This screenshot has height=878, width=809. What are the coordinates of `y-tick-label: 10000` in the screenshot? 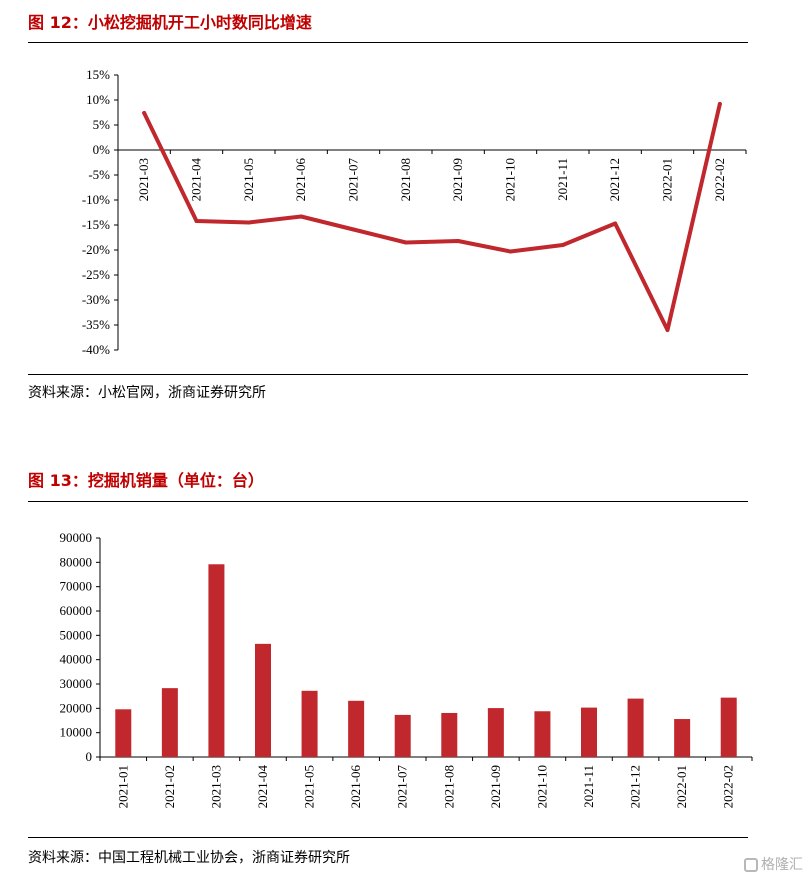 It's located at (76, 732).